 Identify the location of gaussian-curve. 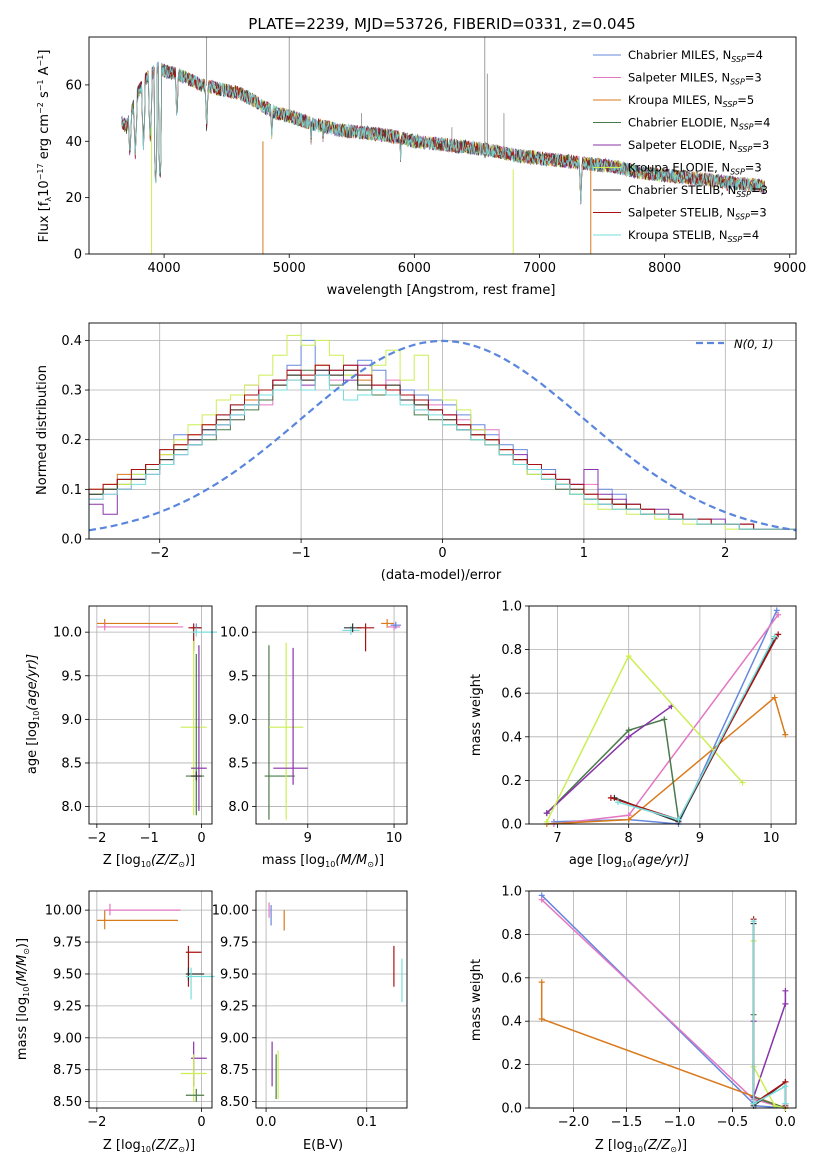
(442, 435).